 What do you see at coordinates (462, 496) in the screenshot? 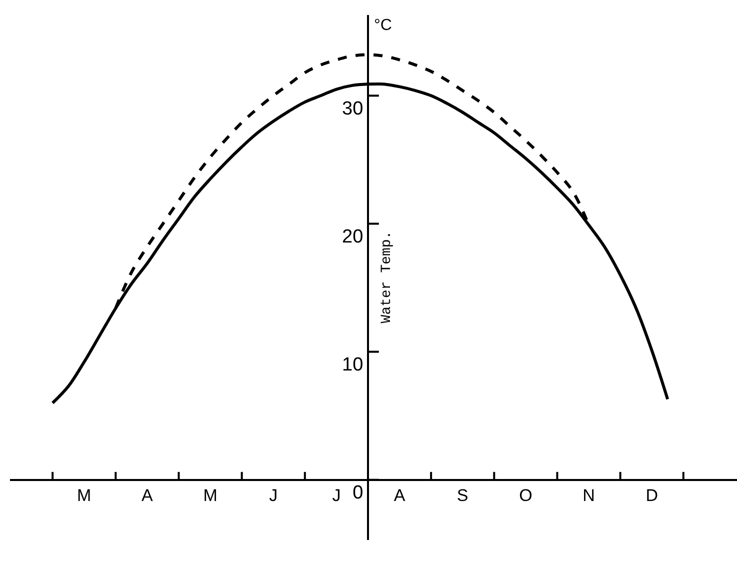
I see `x-tick-label: S` at bounding box center [462, 496].